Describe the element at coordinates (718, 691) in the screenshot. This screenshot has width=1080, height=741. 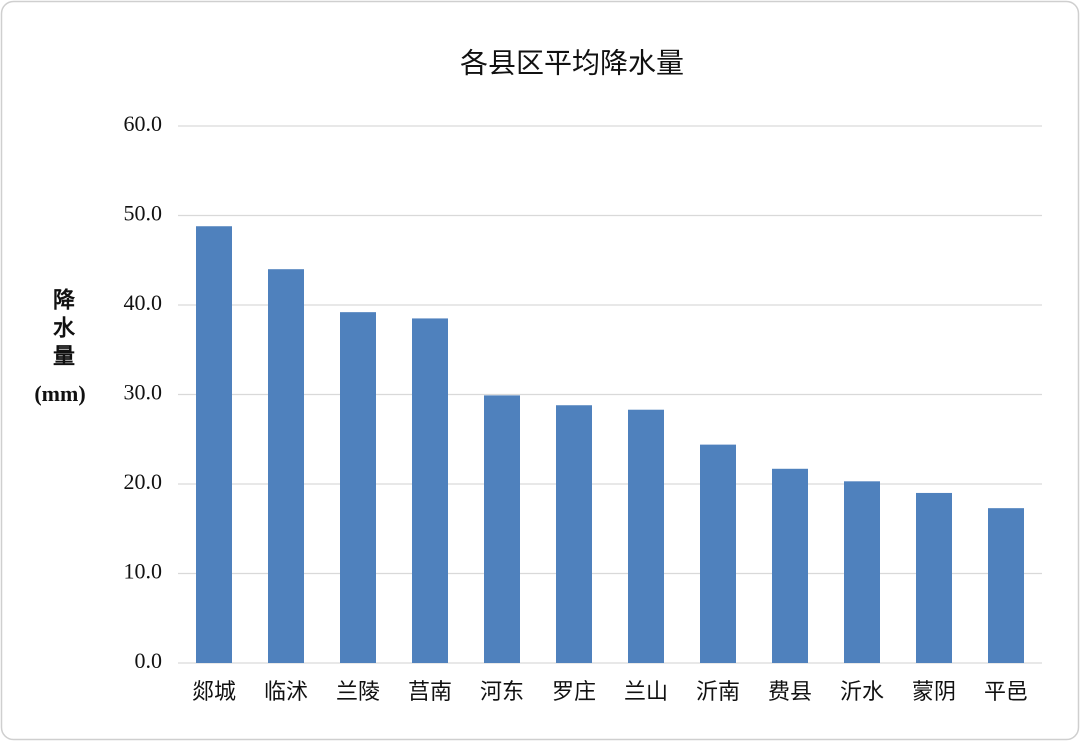
I see `x-tick-label: 沂南` at that location.